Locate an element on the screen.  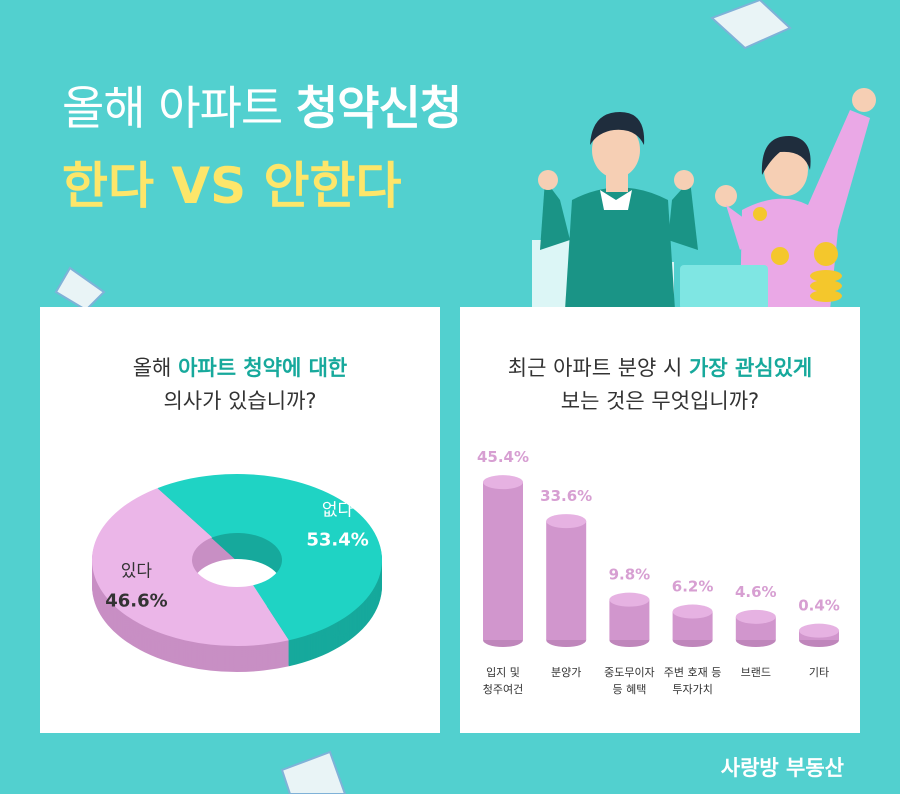
value-label: 0.4% is located at coordinates (819, 606).